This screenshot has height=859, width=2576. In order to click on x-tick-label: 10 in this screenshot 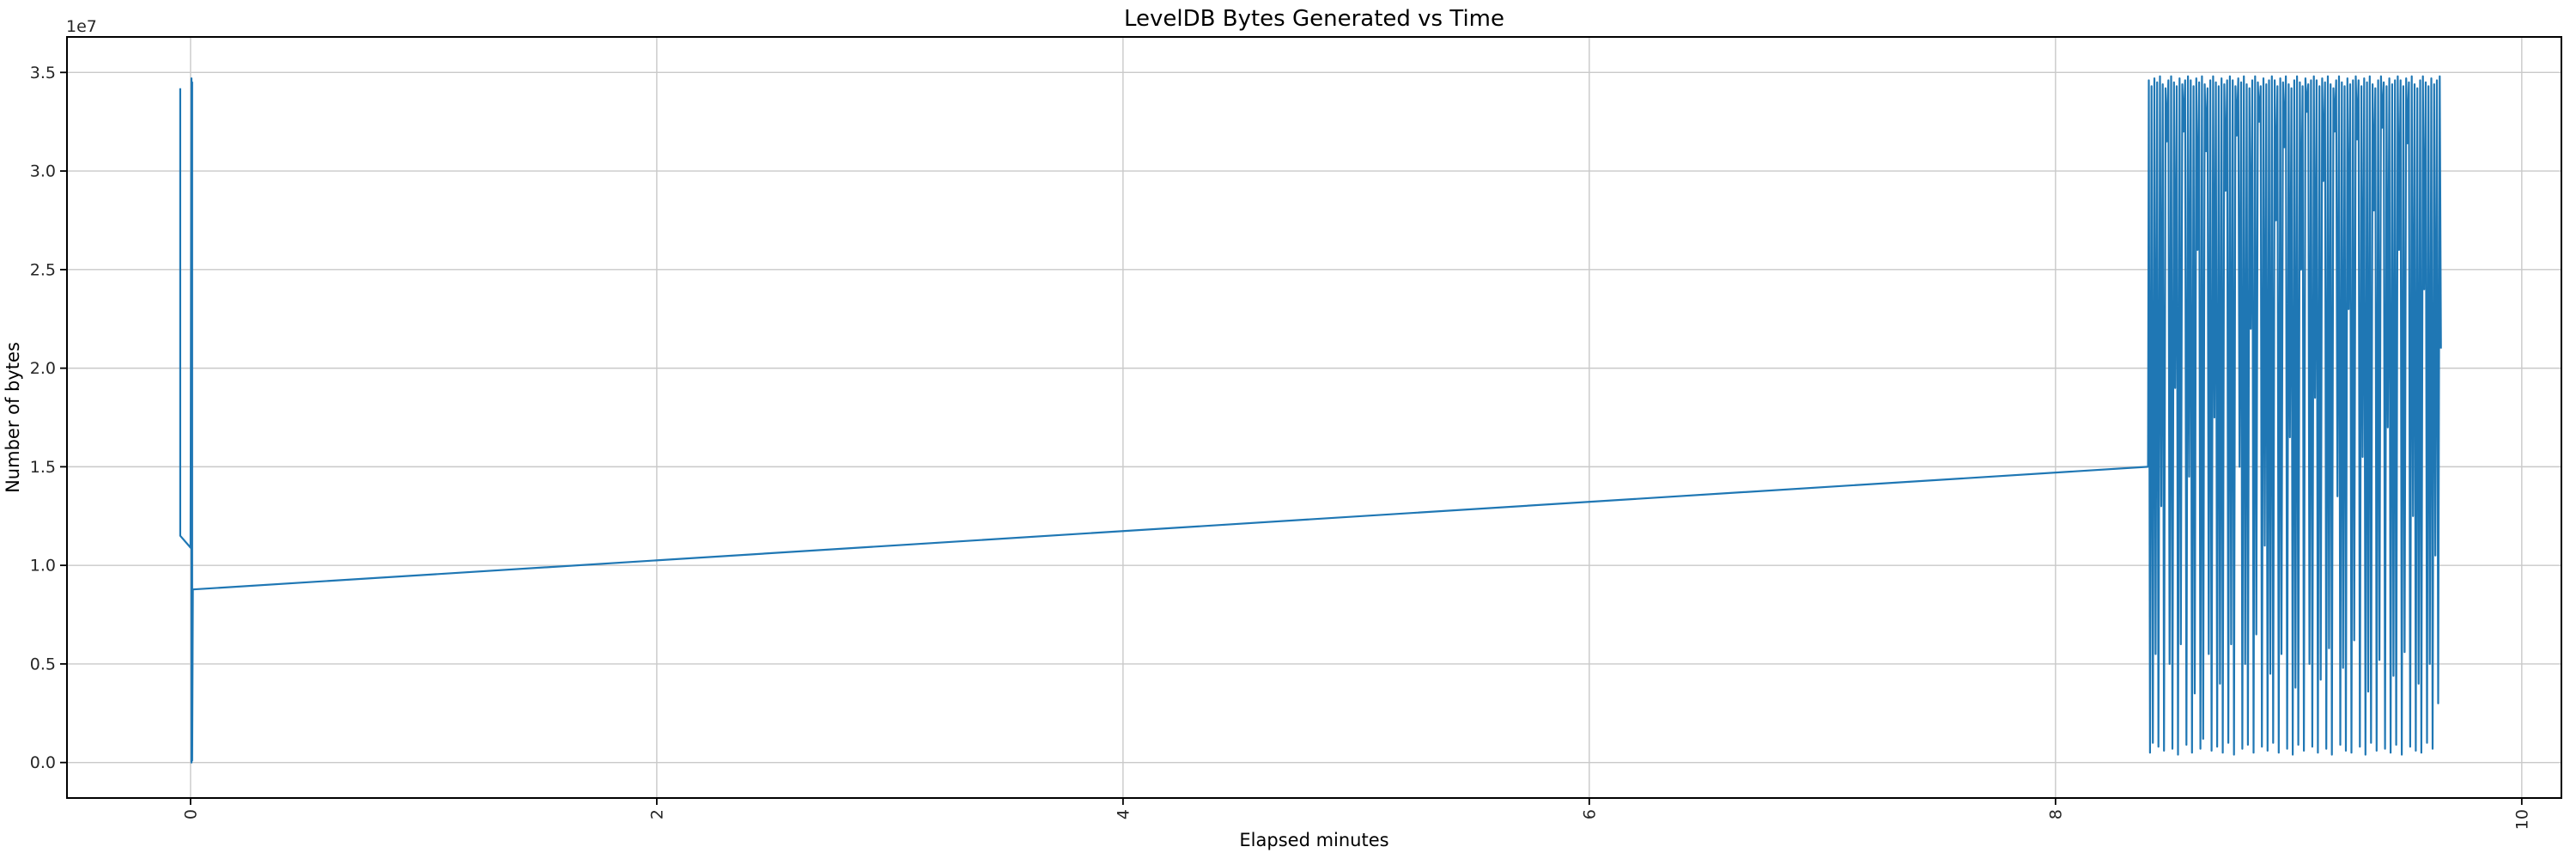, I will do `click(2522, 819)`.